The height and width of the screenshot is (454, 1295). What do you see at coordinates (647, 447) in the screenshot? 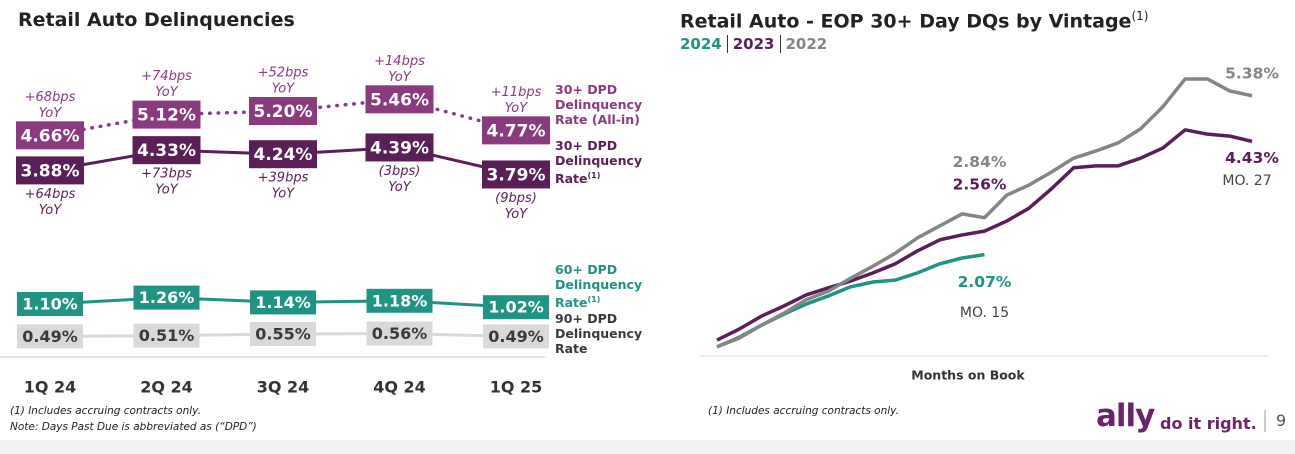
I see `footer-strip` at bounding box center [647, 447].